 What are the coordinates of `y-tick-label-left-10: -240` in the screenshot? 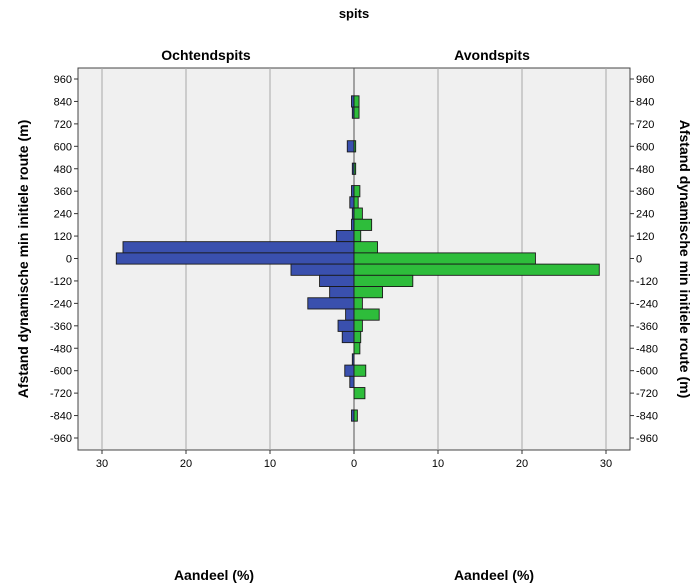 It's located at (61, 304).